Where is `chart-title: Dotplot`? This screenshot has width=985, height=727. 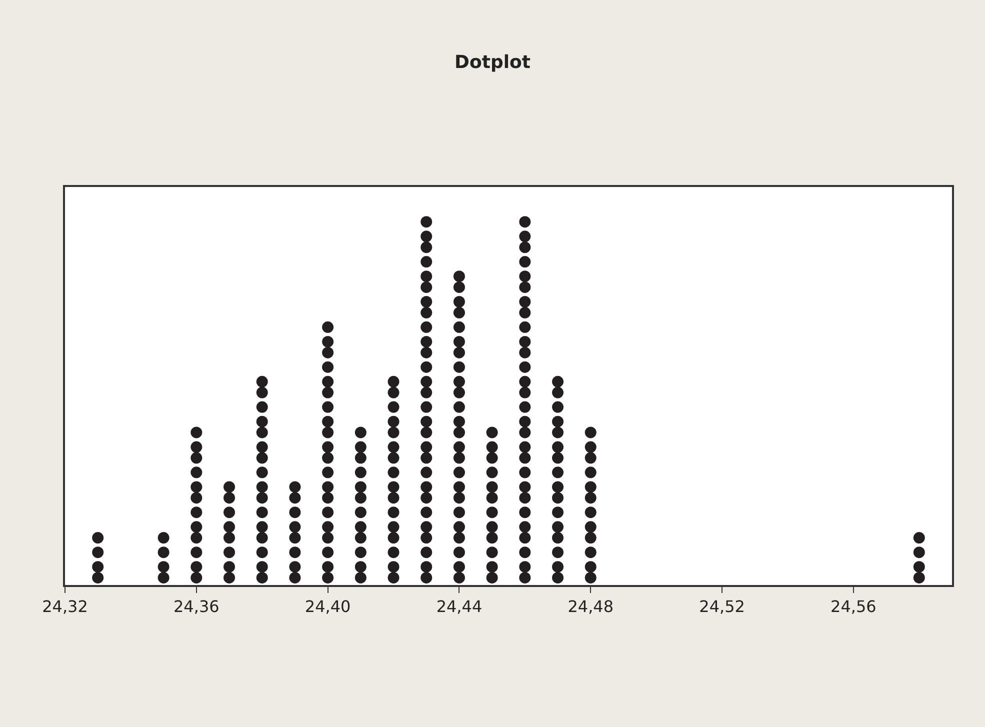 chart-title: Dotplot is located at coordinates (492, 63).